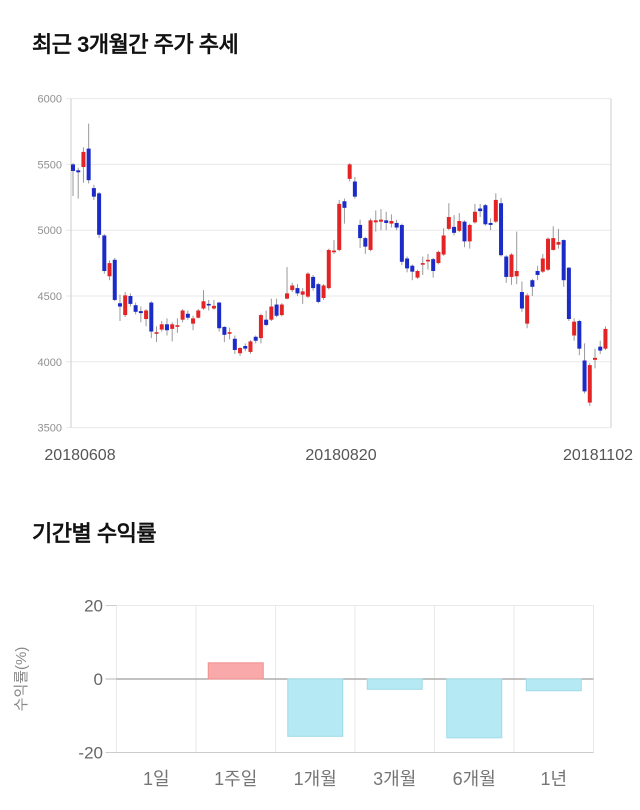 The image size is (640, 810). I want to click on bar-positive-1주일, so click(235, 671).